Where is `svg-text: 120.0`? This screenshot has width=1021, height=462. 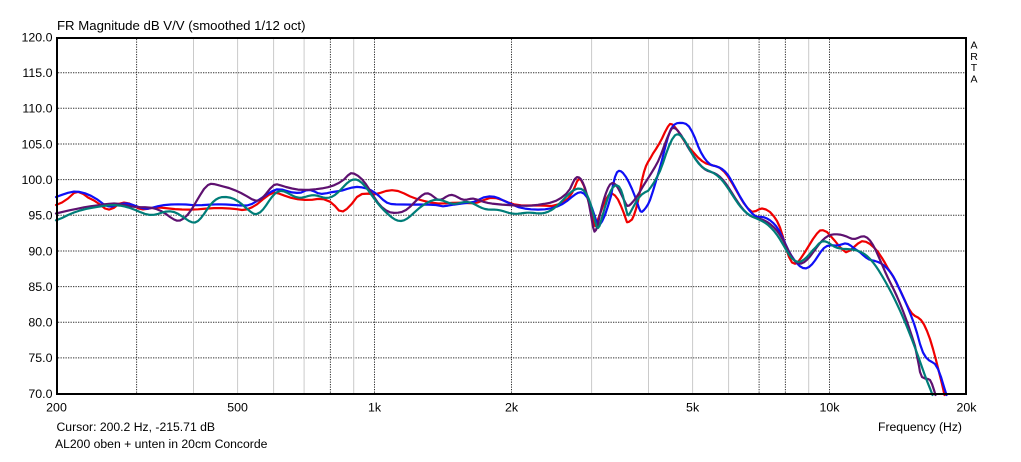 svg-text: 120.0 is located at coordinates (36, 37).